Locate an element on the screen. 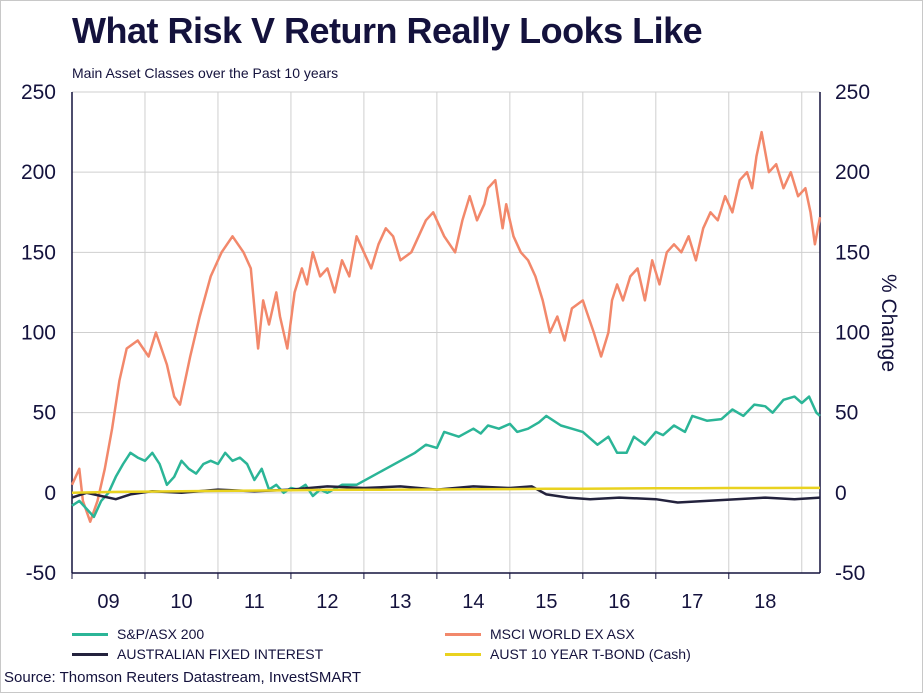 Image resolution: width=923 pixels, height=693 pixels. y-tick-label-left: -50 is located at coordinates (41, 573).